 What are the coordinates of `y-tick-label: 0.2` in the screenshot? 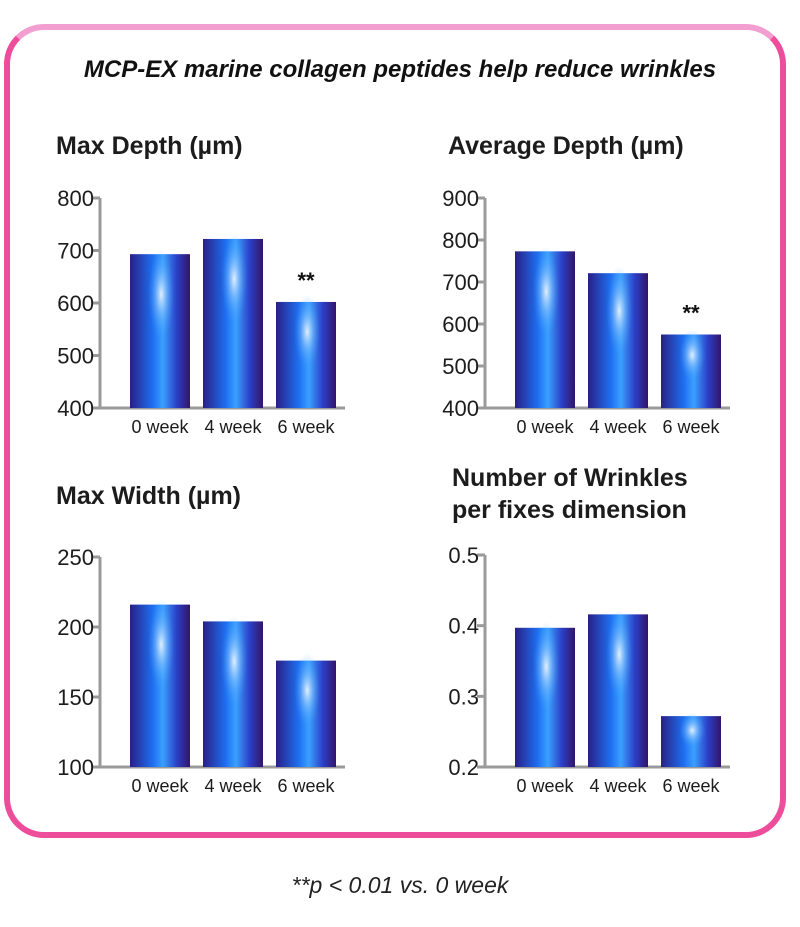 It's located at (463, 767).